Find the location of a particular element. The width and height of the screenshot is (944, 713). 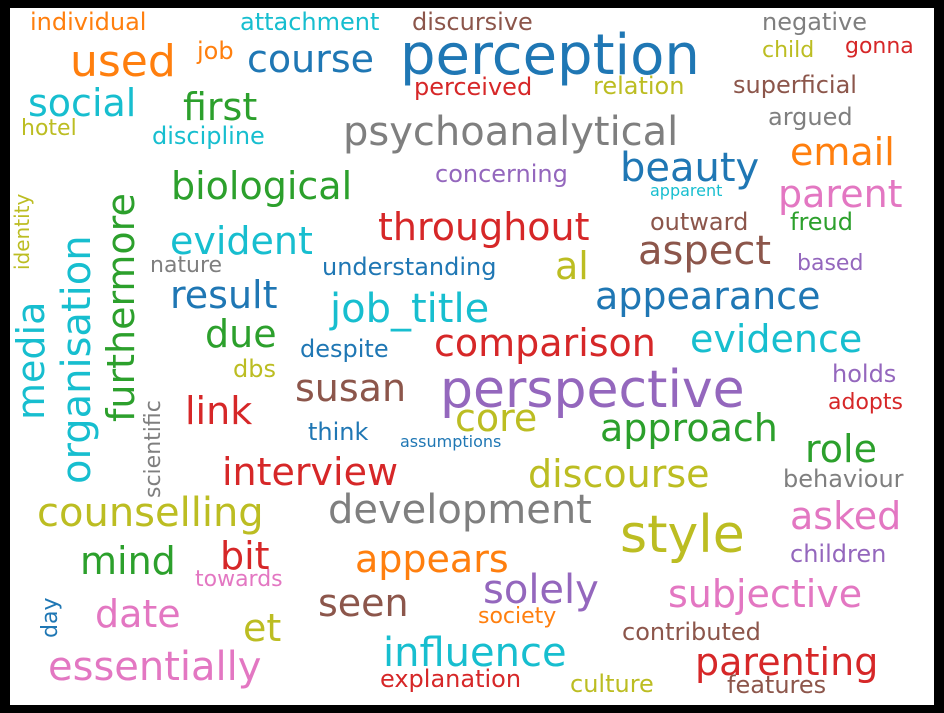

word: seen is located at coordinates (363, 603).